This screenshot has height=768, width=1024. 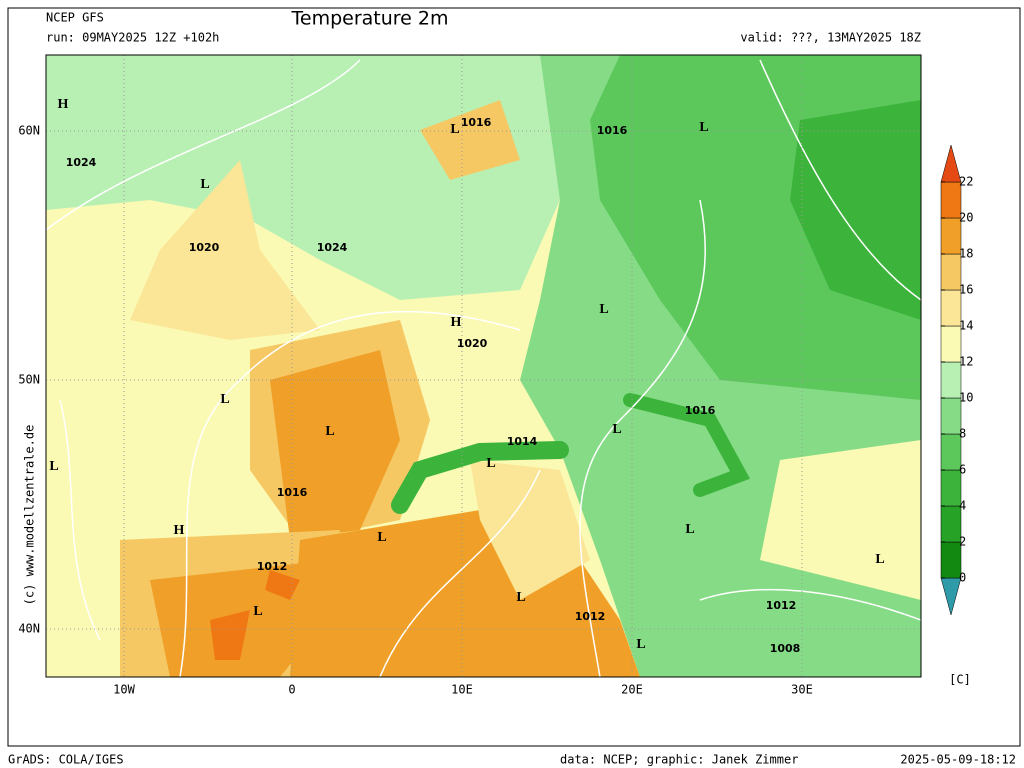 What do you see at coordinates (132, 38) in the screenshot?
I see `run: run: 09MAY2025 12Z +102h` at bounding box center [132, 38].